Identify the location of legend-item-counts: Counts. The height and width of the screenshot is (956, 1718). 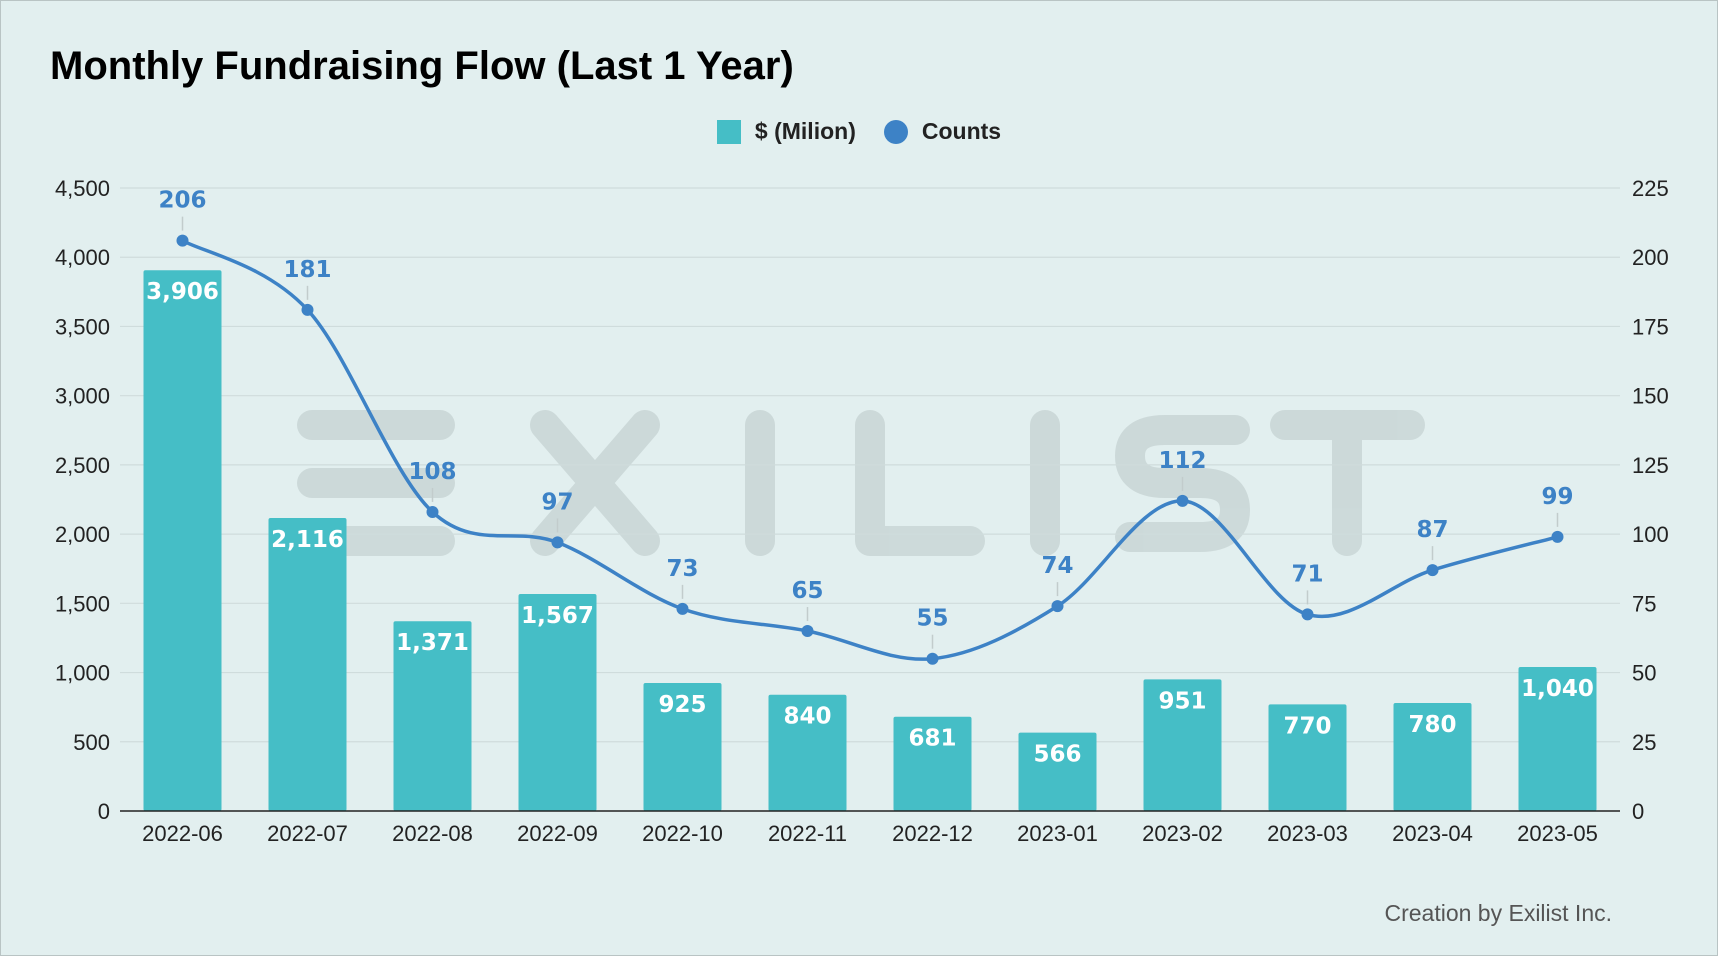
(942, 131).